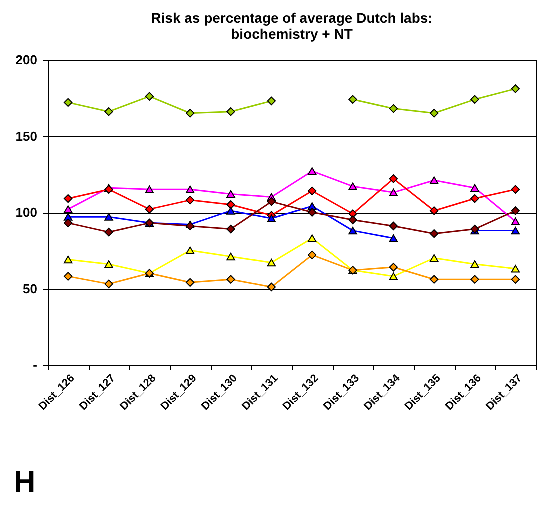 This screenshot has width=551, height=511. I want to click on y-tick-label: 50, so click(30, 288).